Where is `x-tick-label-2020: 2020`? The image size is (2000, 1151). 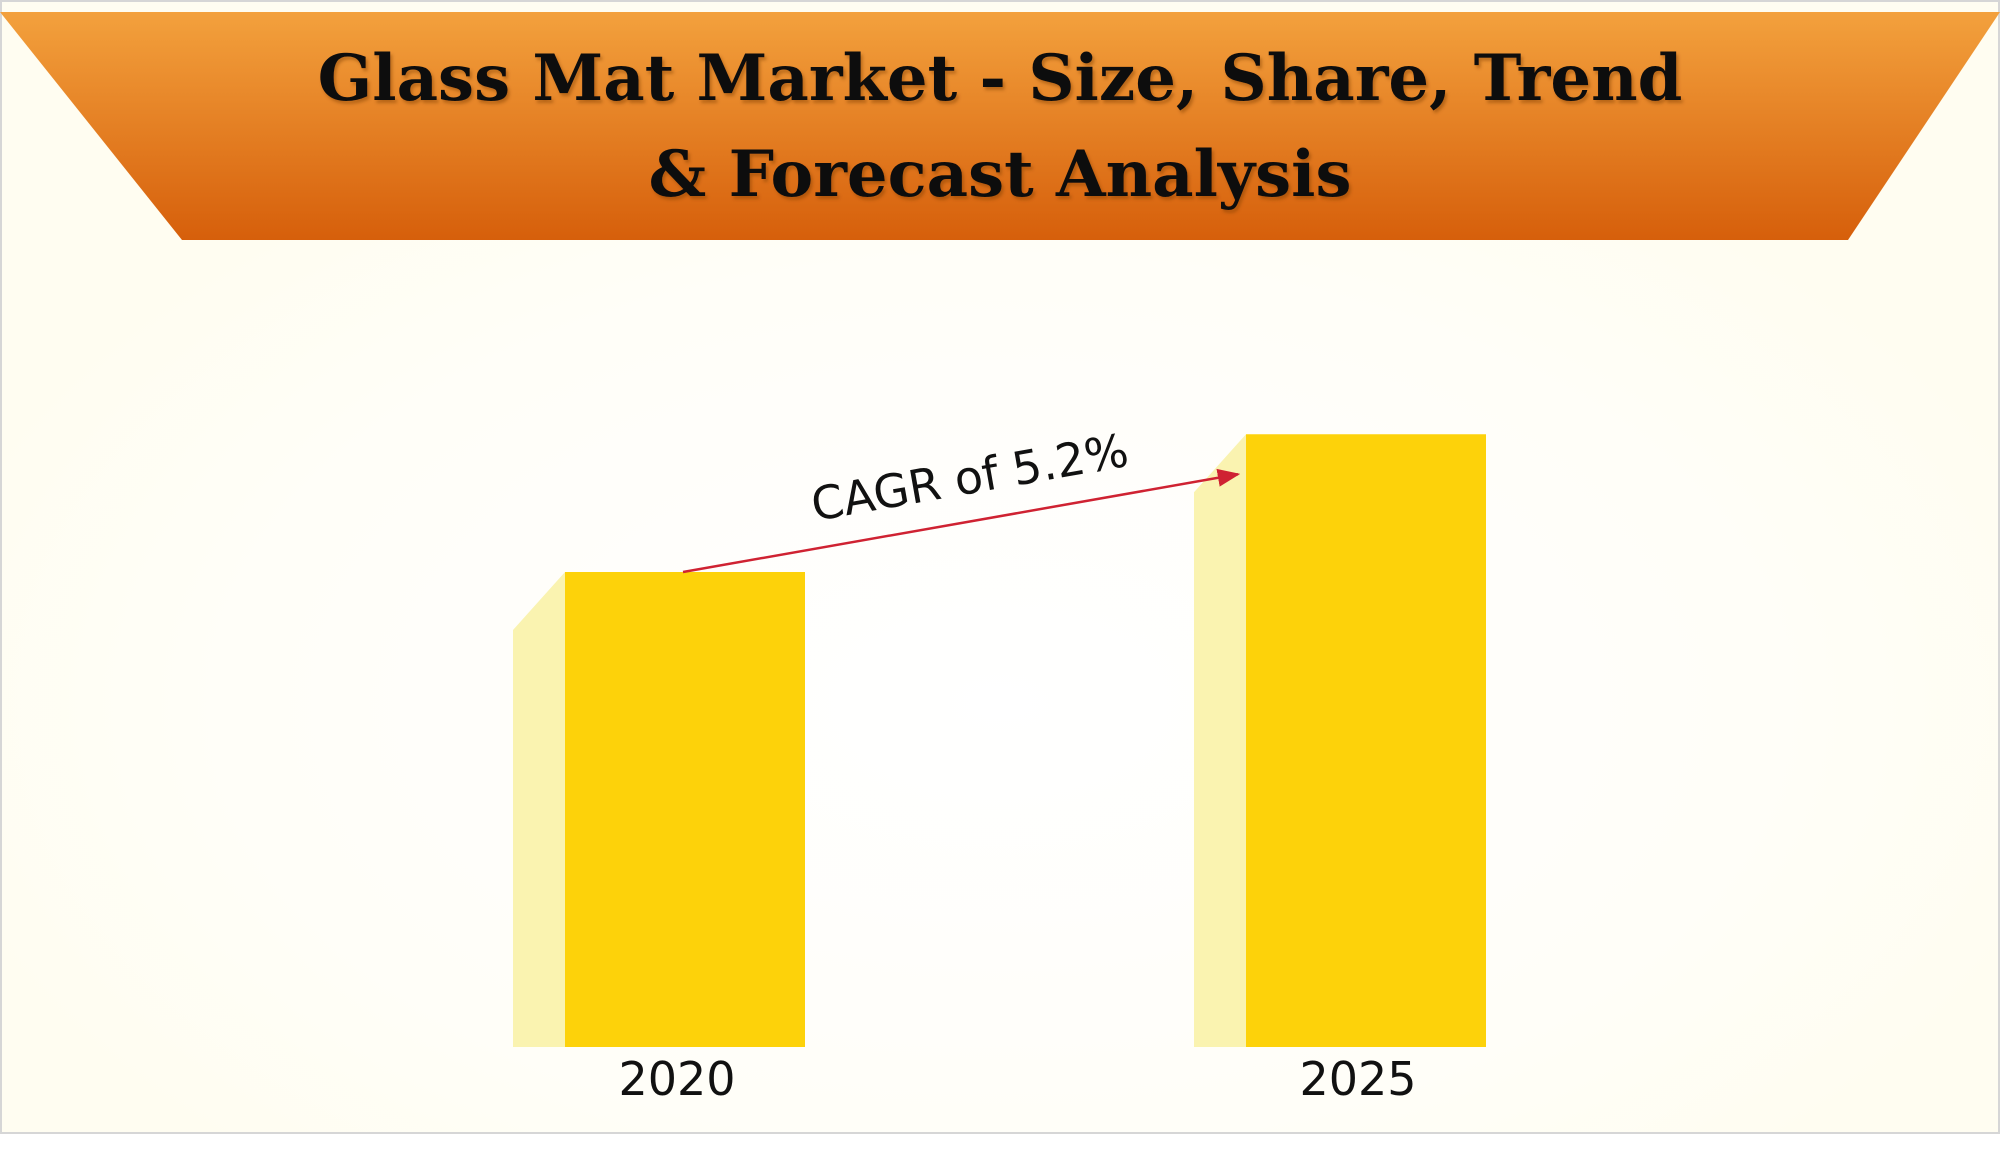
x-tick-label-2020: 2020 is located at coordinates (676, 1079).